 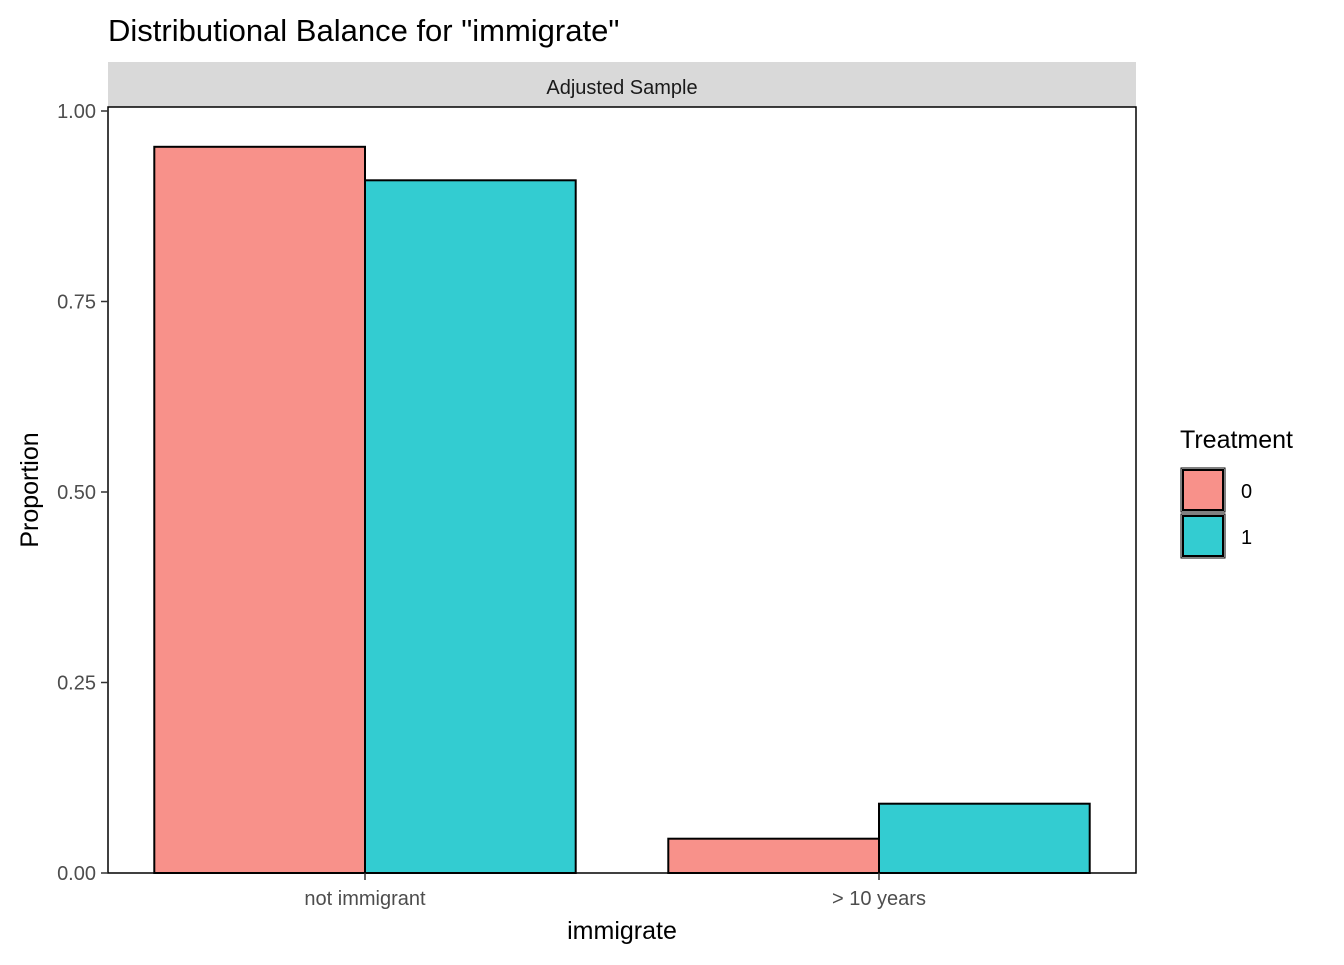 I want to click on x-tick-label: not immigrant, so click(x=365, y=899).